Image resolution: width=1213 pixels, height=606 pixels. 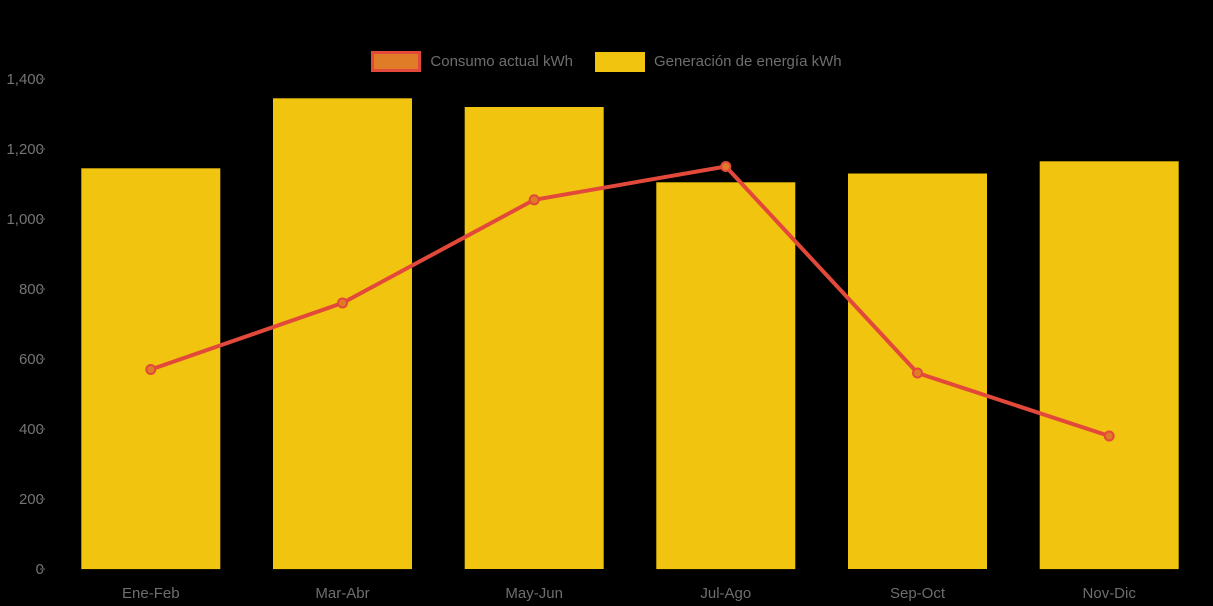 What do you see at coordinates (151, 369) in the screenshot?
I see `line-point-ene-feb` at bounding box center [151, 369].